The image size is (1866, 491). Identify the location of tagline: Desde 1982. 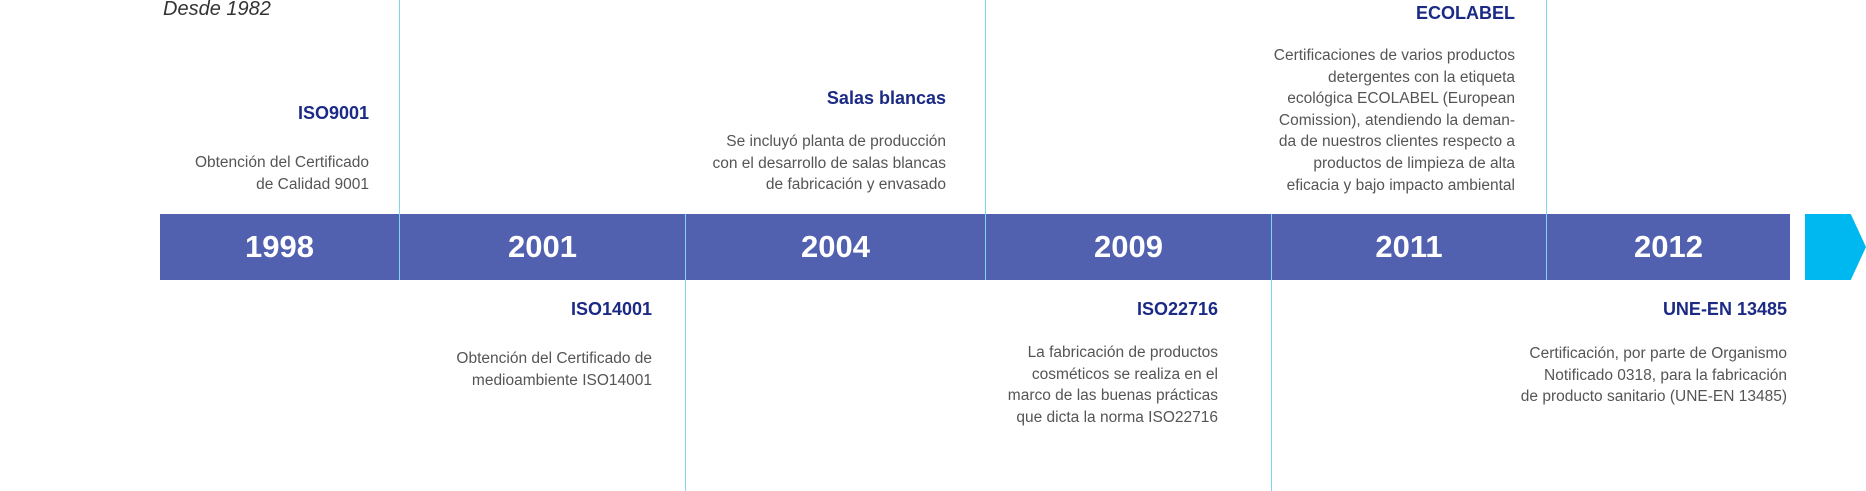
(217, 10).